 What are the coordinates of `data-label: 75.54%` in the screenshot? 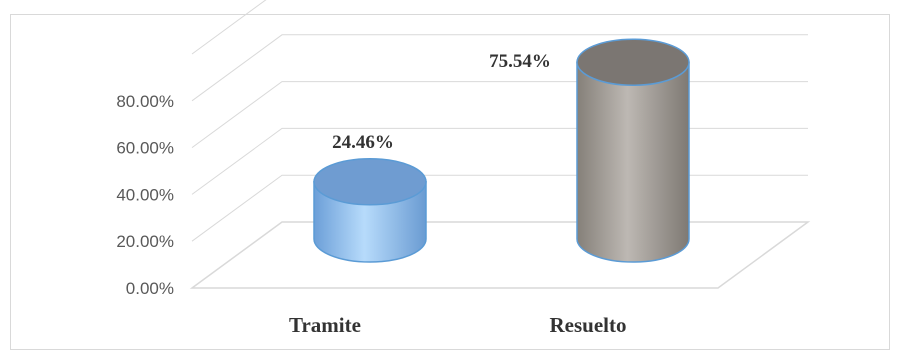 It's located at (520, 61).